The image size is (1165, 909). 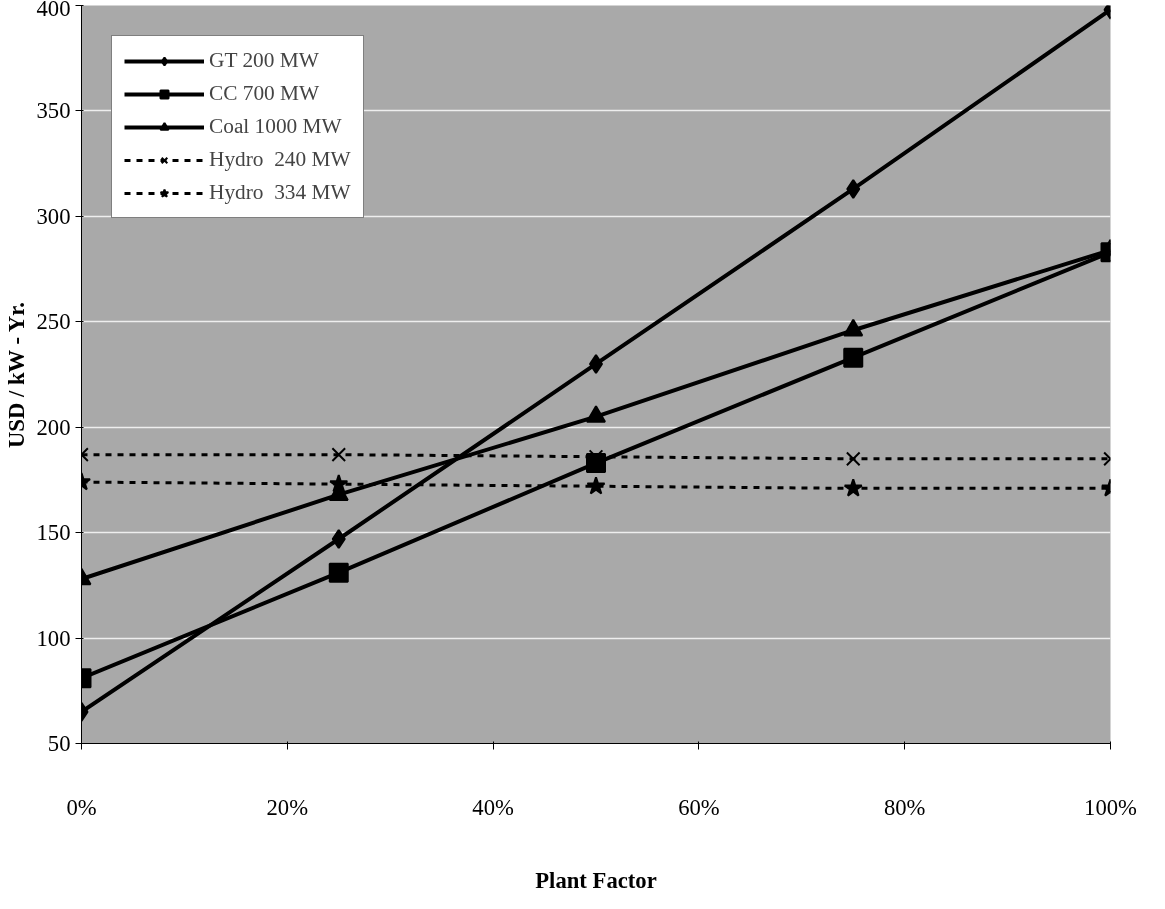 What do you see at coordinates (53, 638) in the screenshot?
I see `y-tick-label: 100` at bounding box center [53, 638].